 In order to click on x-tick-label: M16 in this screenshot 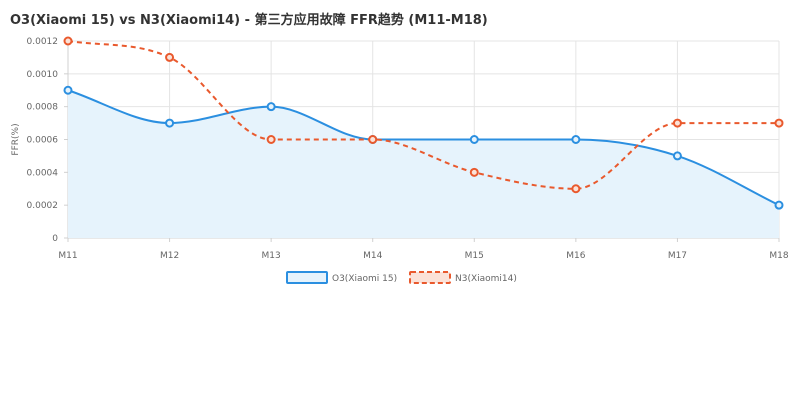, I will do `click(575, 256)`.